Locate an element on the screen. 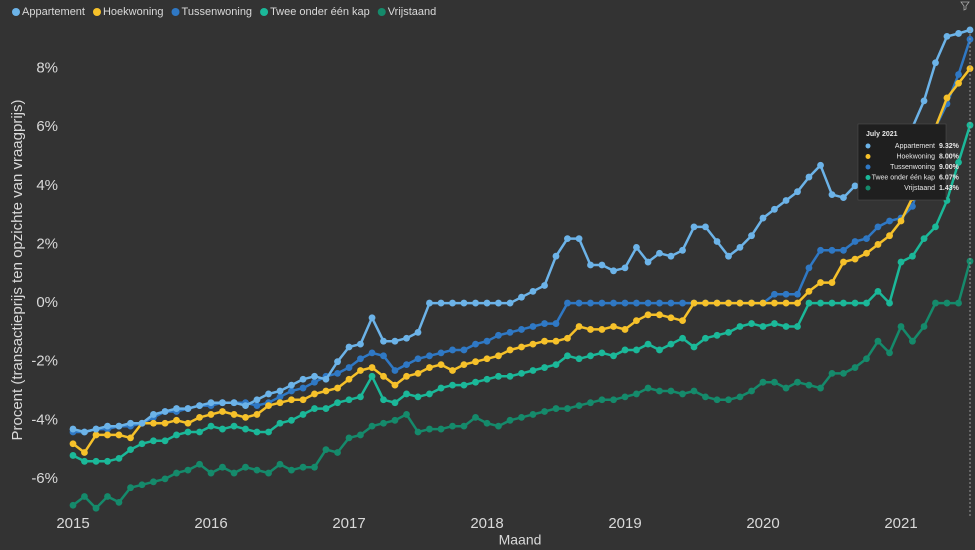  x-axis-title: Maand is located at coordinates (520, 540).